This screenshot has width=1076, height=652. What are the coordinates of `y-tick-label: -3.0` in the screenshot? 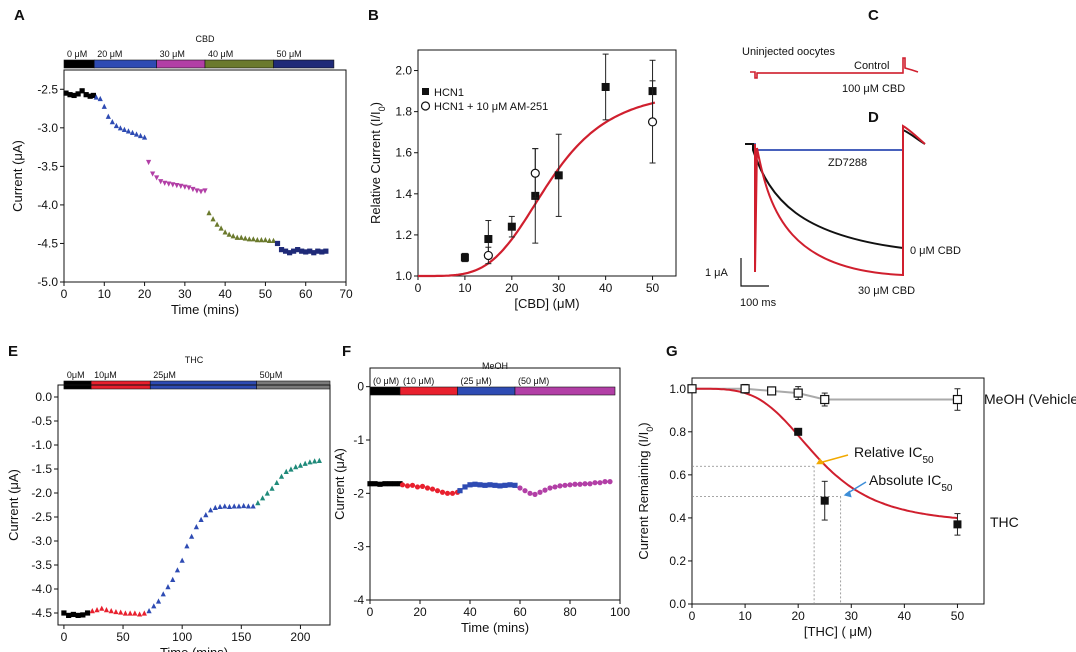 It's located at (41, 541).